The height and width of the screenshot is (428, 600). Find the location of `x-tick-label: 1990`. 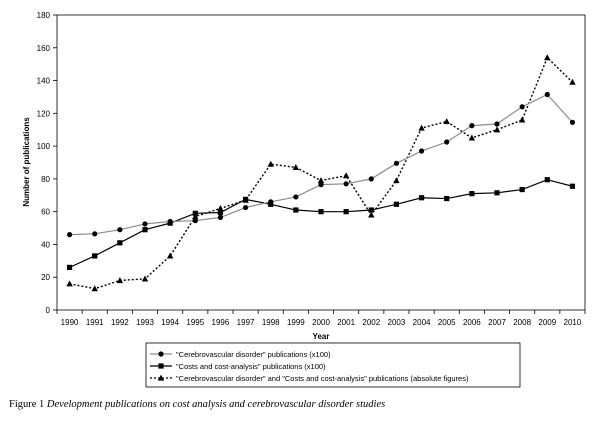

x-tick-label: 1990 is located at coordinates (70, 322).